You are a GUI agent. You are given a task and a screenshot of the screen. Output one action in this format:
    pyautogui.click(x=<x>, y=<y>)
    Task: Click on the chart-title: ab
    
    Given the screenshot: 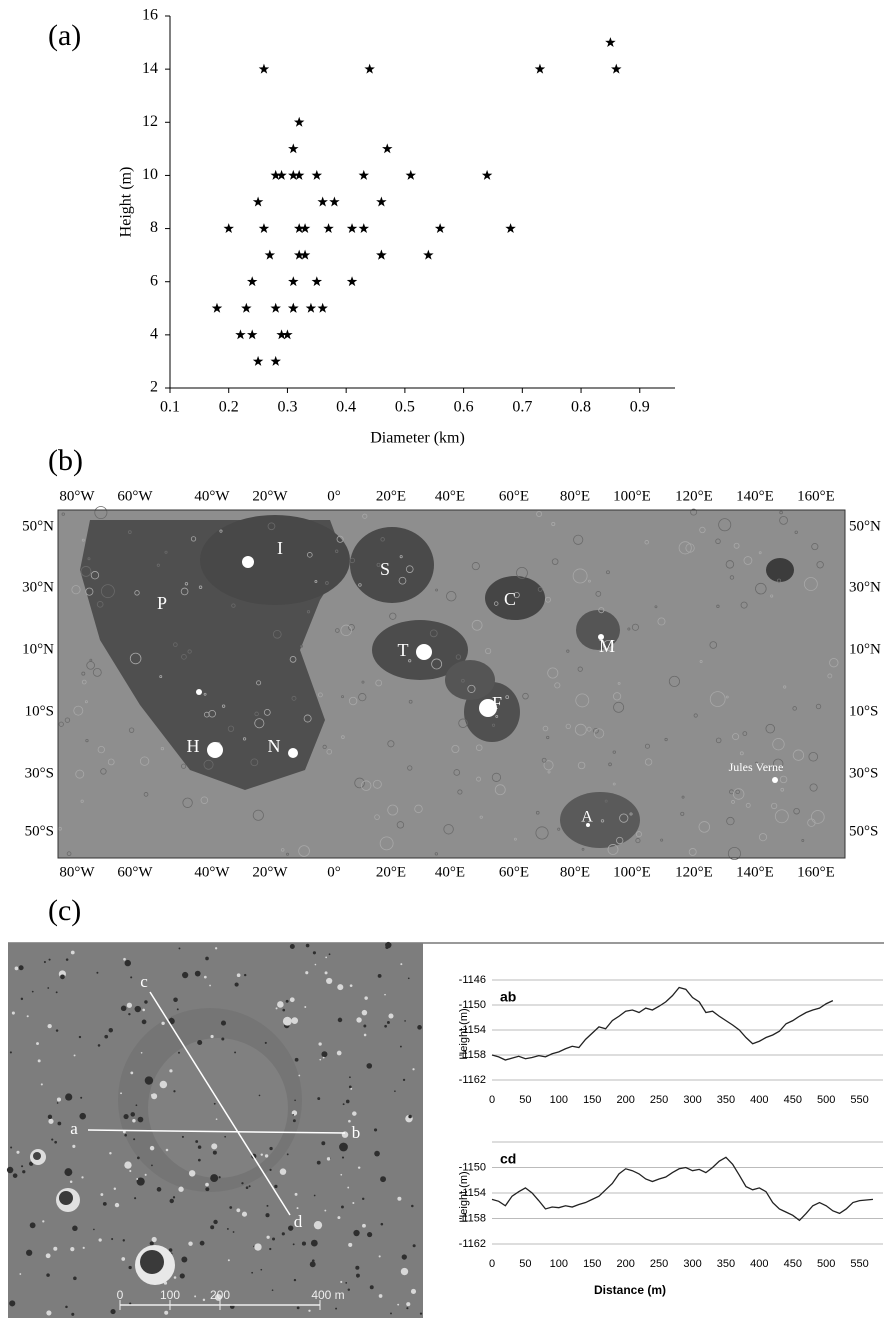 What is the action you would take?
    pyautogui.click(x=508, y=997)
    